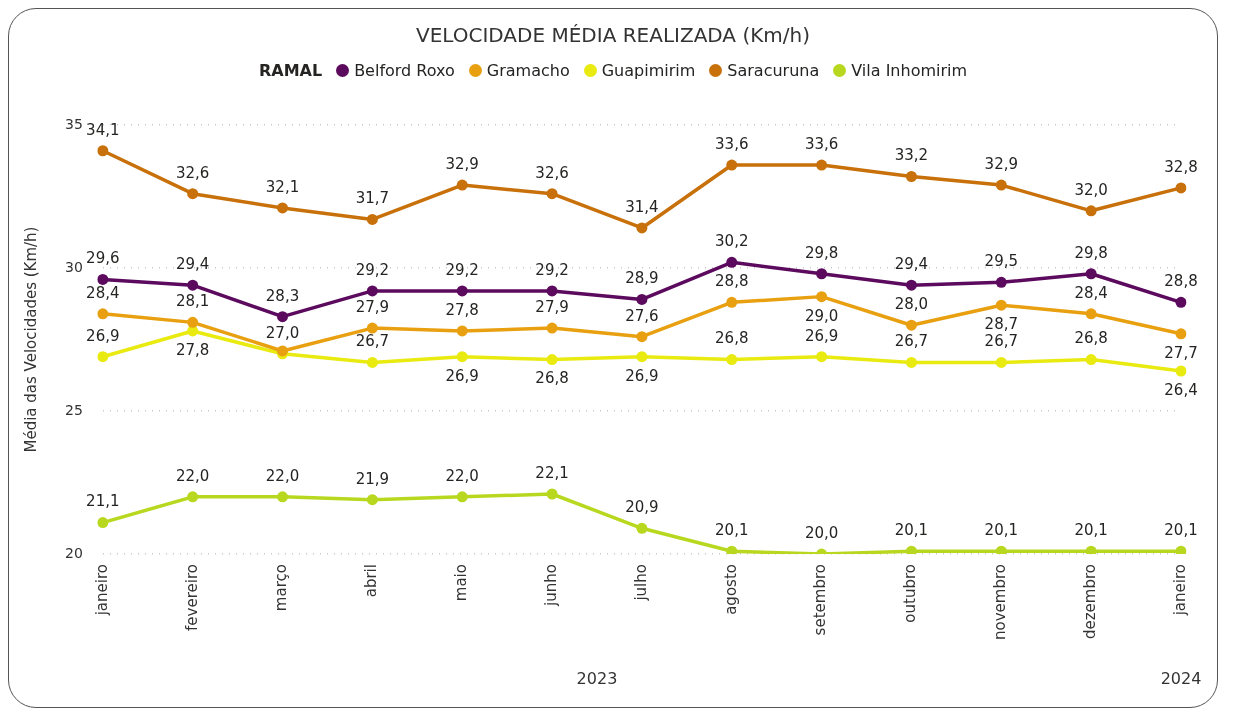  What do you see at coordinates (282, 332) in the screenshot?
I see `data-label: 27,0` at bounding box center [282, 332].